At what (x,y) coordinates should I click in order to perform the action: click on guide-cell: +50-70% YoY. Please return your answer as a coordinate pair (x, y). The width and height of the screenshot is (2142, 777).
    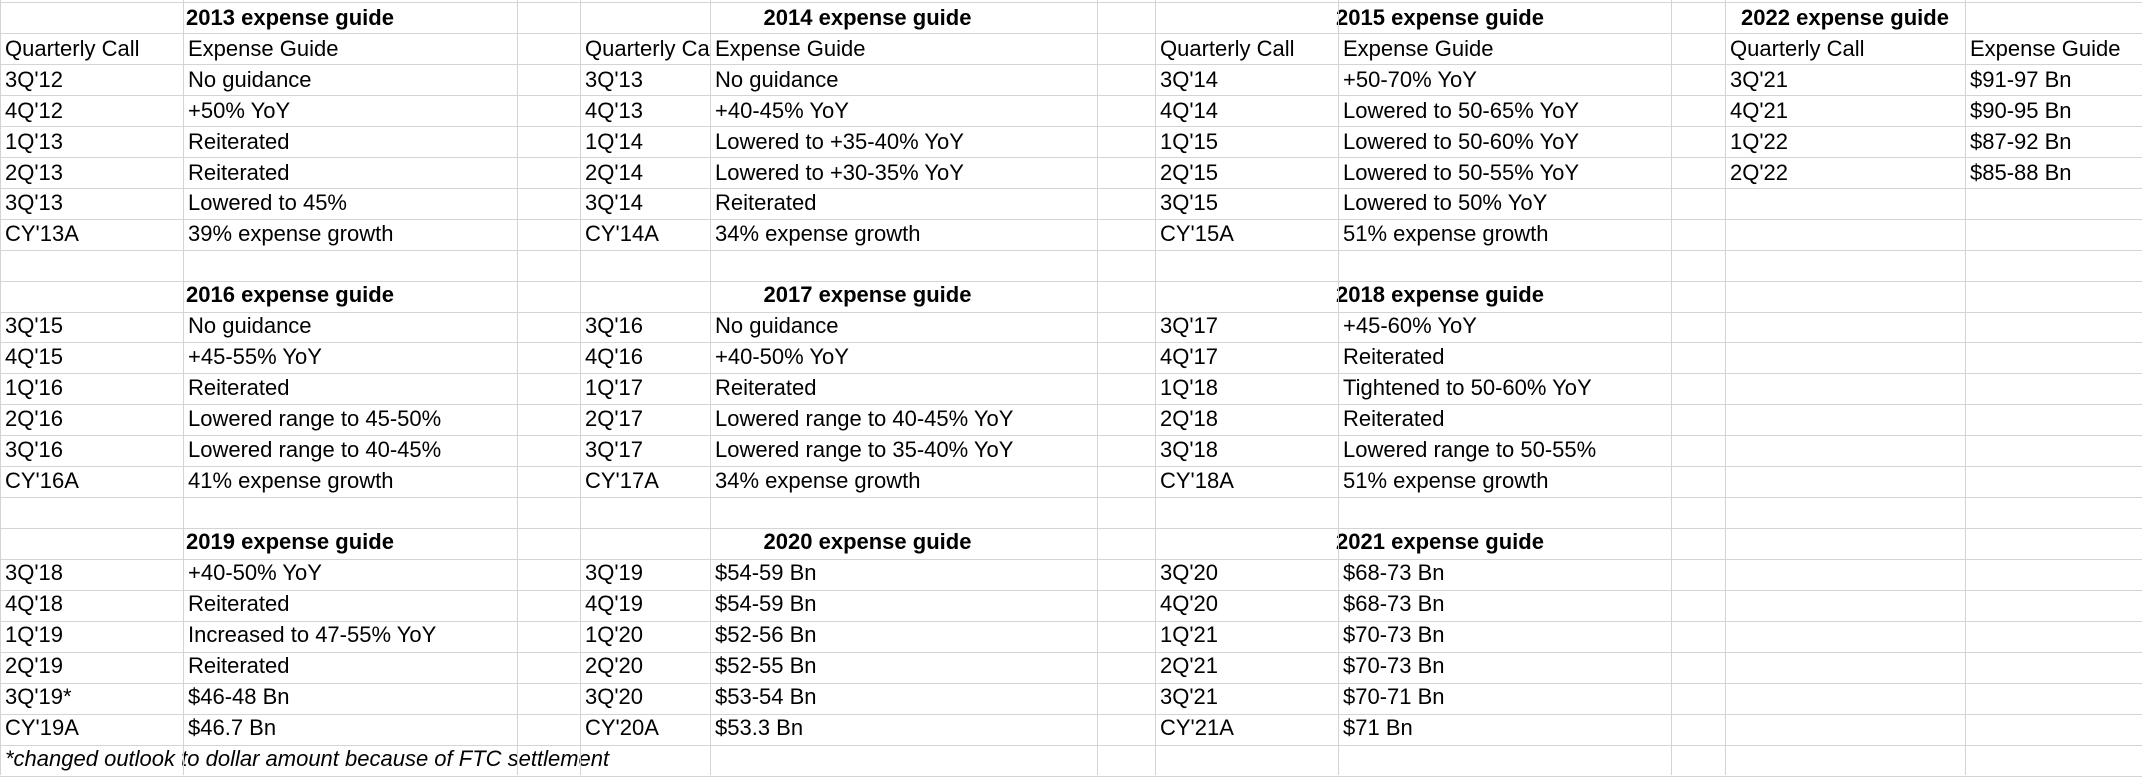
    Looking at the image, I should click on (1410, 79).